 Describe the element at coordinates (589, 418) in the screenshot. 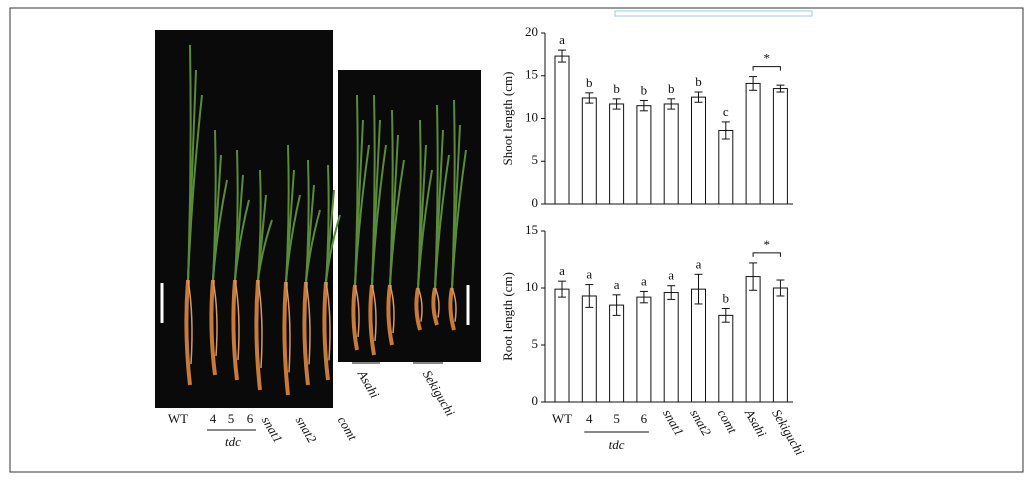

I see `x-tick-label: 4` at that location.